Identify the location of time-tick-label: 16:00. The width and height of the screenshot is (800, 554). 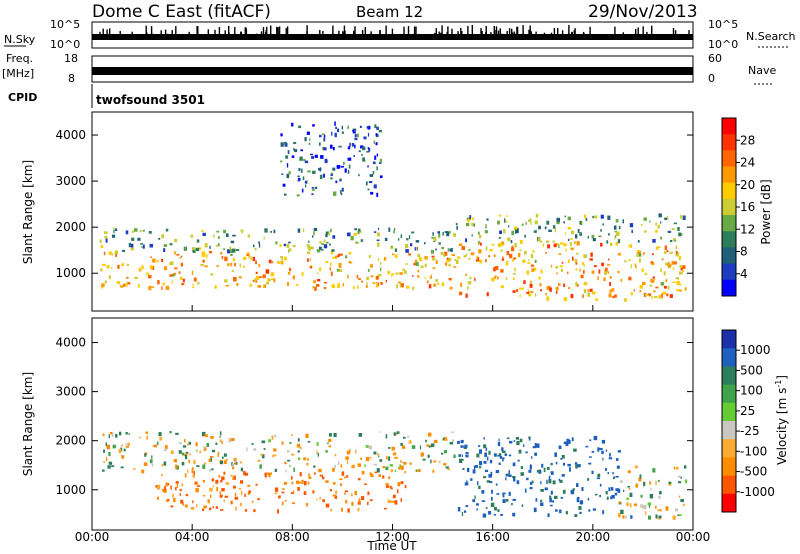
(492, 537).